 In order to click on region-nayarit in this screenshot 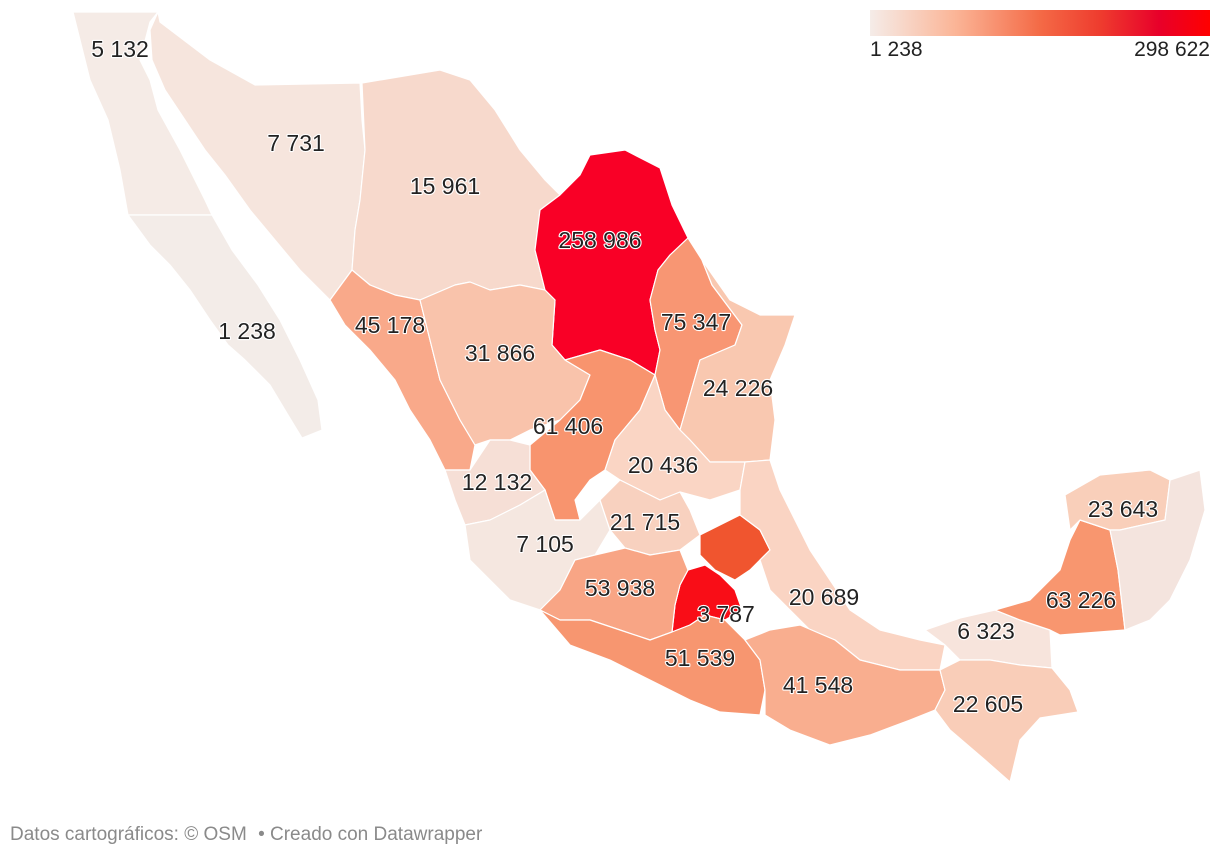, I will do `click(495, 482)`.